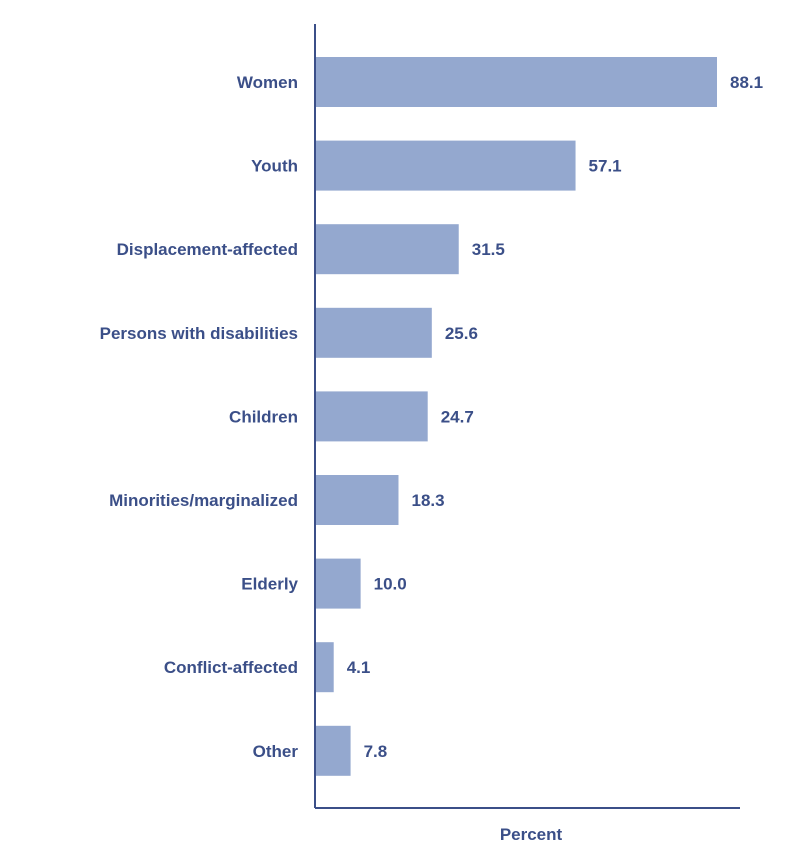 Image resolution: width=807 pixels, height=856 pixels. Describe the element at coordinates (516, 82) in the screenshot. I see `bar-women` at that location.